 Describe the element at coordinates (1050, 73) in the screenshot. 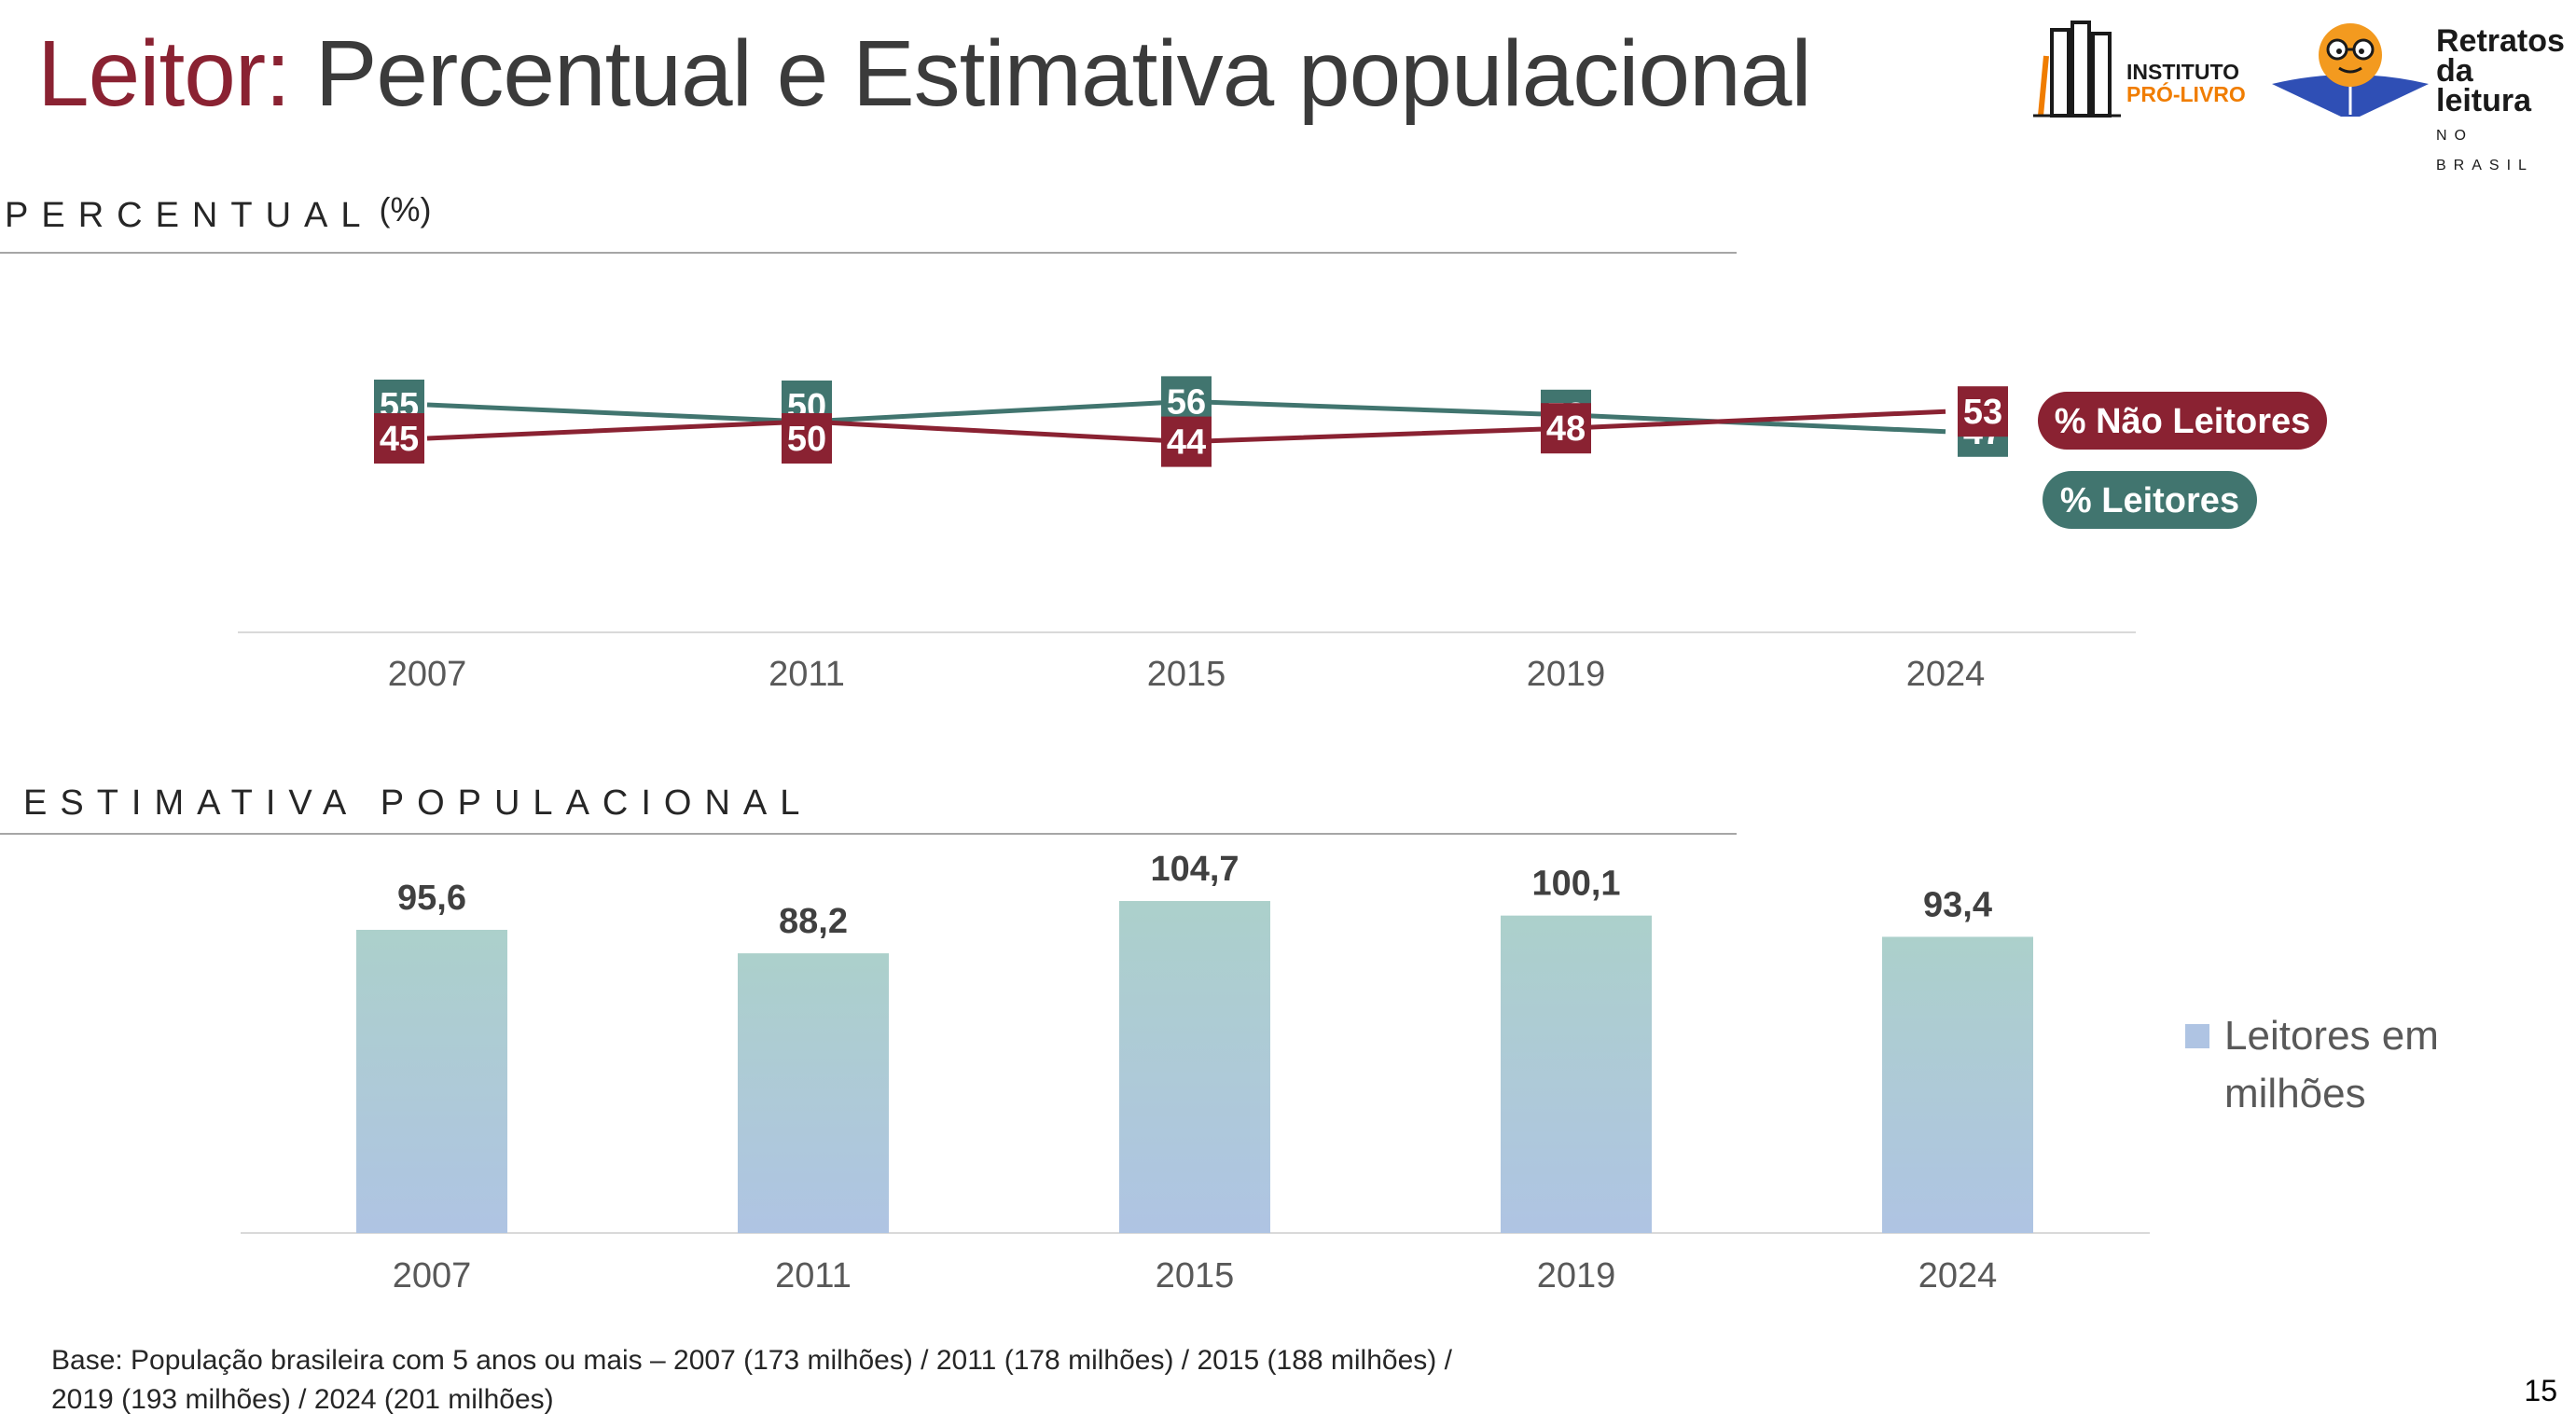

I see `title-rest: Percentual e Estimativa populacional` at that location.